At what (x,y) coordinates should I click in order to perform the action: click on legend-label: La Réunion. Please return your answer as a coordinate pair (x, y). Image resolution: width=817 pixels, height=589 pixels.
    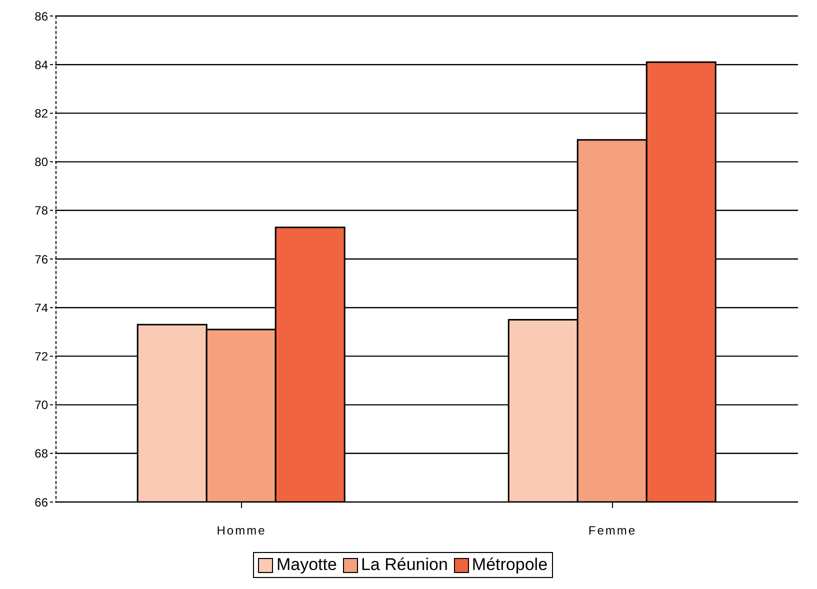
    Looking at the image, I should click on (404, 565).